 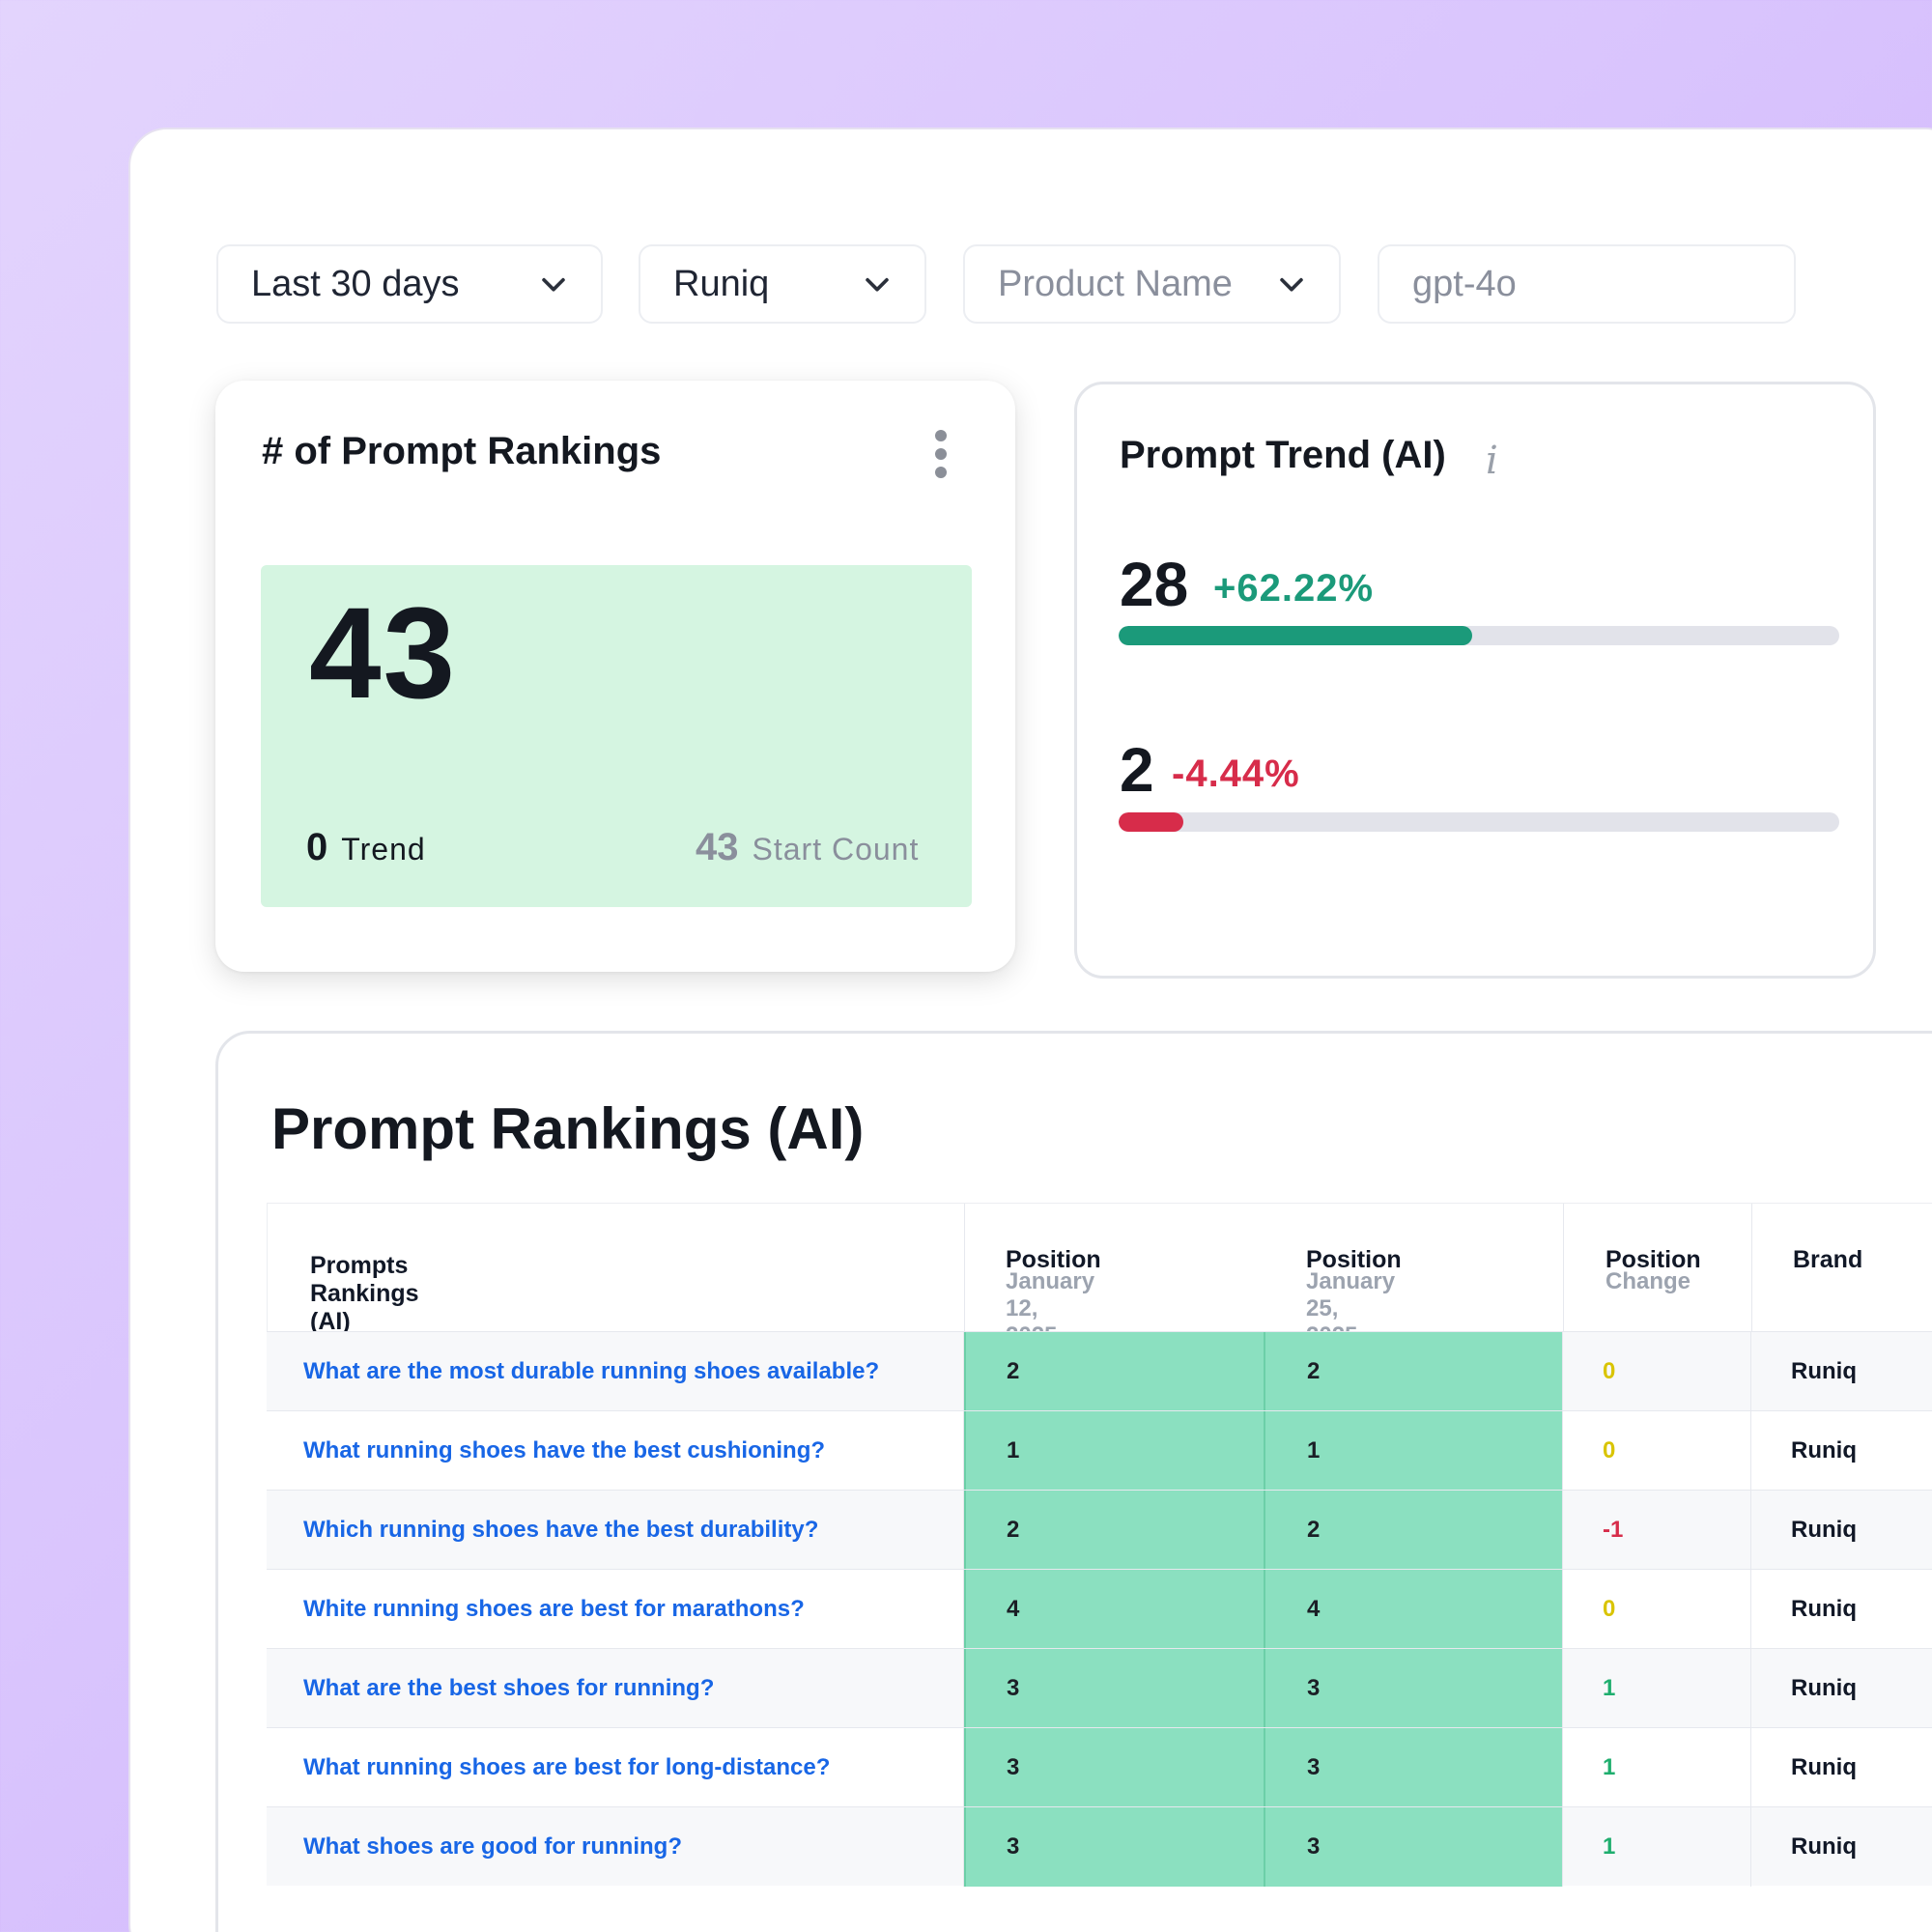 What do you see at coordinates (1115, 283) in the screenshot?
I see `product-name-placeholder: Product Name` at bounding box center [1115, 283].